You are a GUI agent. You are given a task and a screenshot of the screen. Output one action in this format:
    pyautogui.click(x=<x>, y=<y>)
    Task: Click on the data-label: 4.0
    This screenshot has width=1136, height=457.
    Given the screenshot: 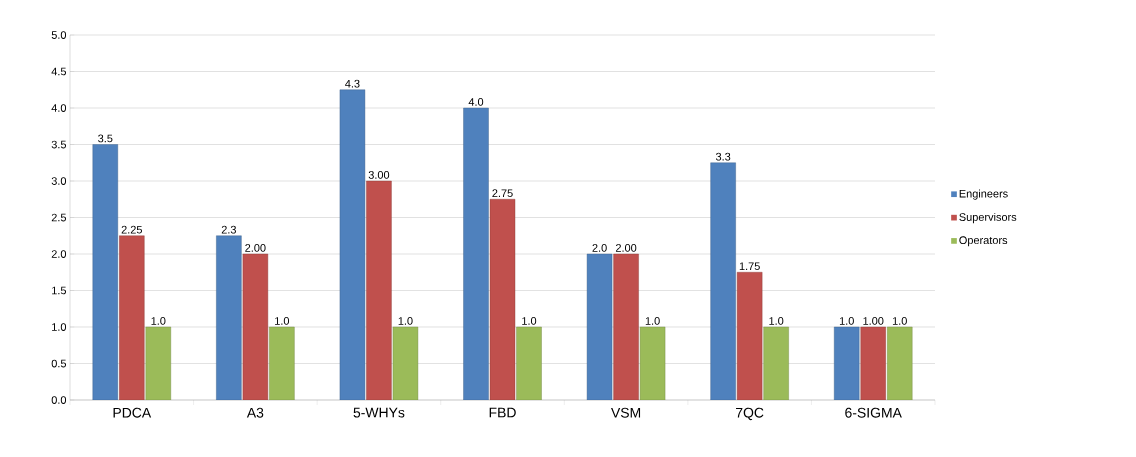 What is the action you would take?
    pyautogui.click(x=476, y=102)
    